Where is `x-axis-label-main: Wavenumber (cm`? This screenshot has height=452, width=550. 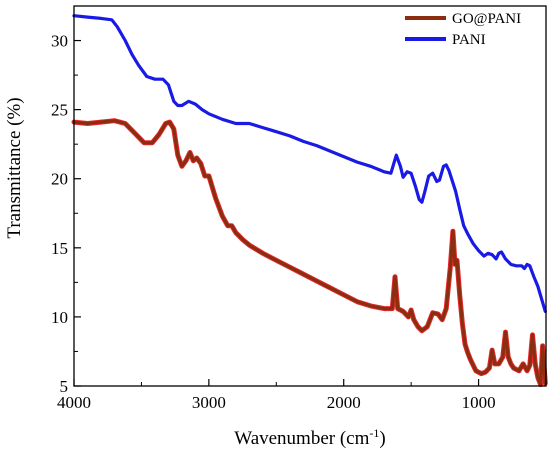 x-axis-label-main: Wavenumber (cm is located at coordinates (301, 438).